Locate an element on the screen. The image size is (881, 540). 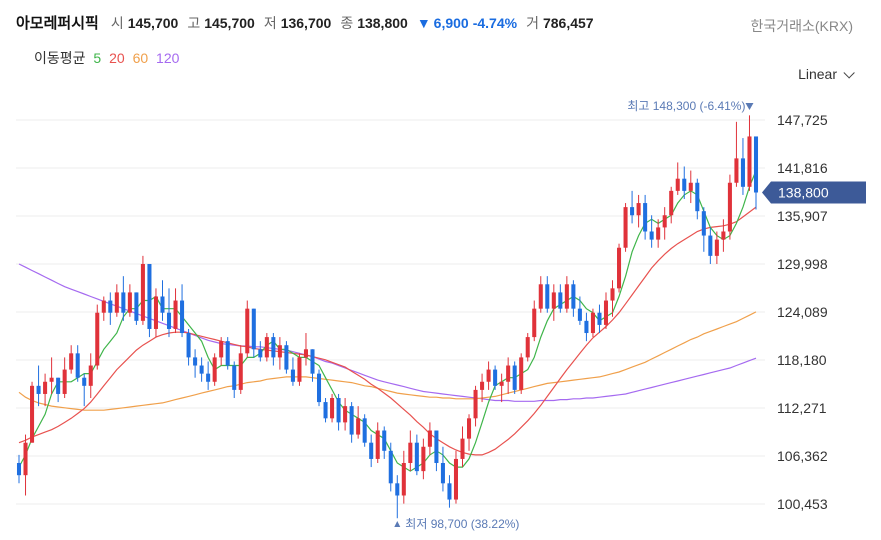
low-value: 136,700 is located at coordinates (306, 23).